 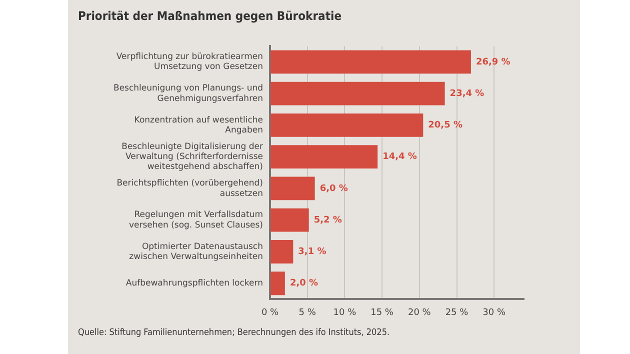 I want to click on y-tick-label: Aufbewahrungspflichten lockern, so click(x=194, y=283).